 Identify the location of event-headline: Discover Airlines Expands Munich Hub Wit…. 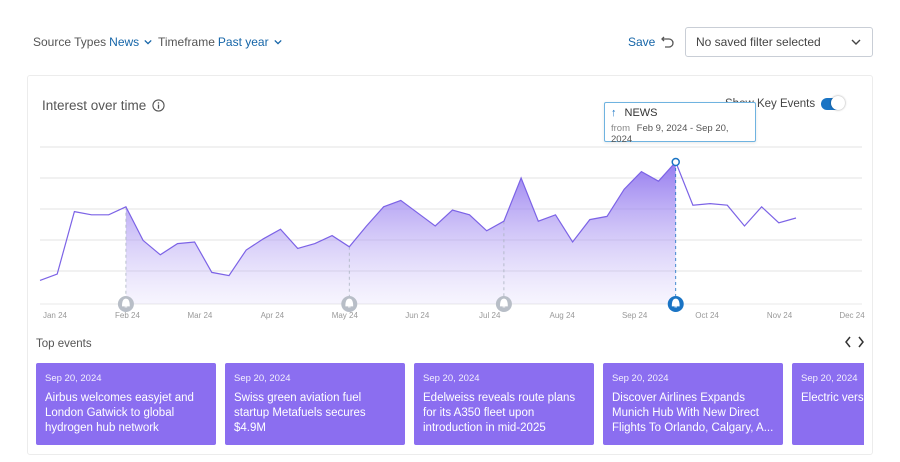
(693, 413).